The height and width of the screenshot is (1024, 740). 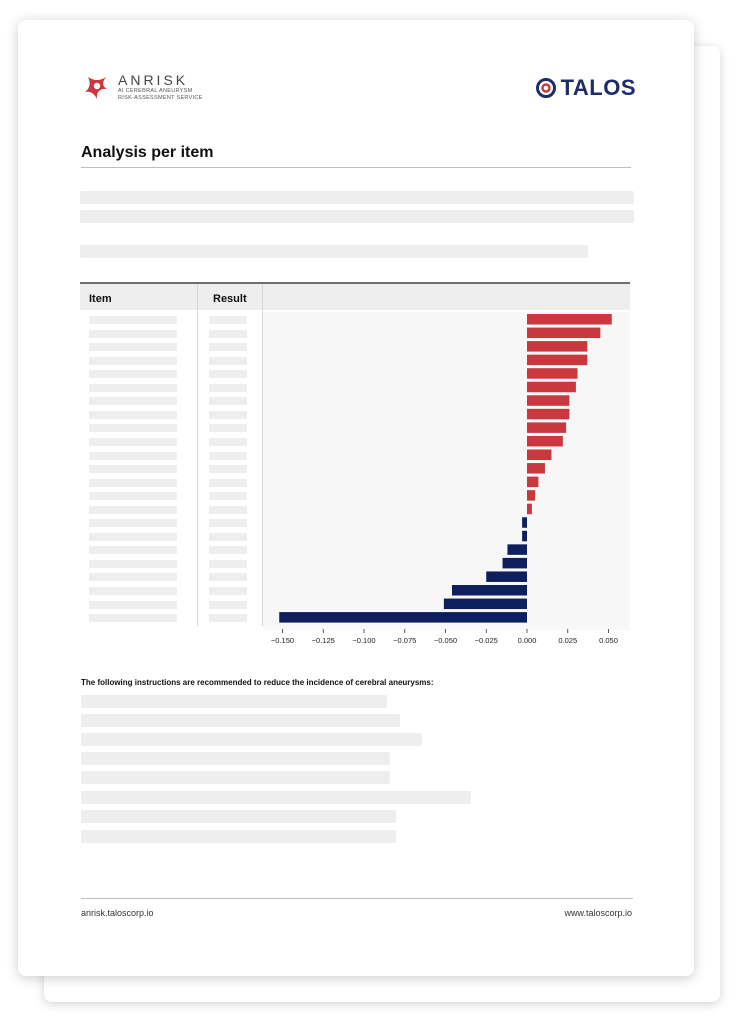 I want to click on footer-divider, so click(x=357, y=898).